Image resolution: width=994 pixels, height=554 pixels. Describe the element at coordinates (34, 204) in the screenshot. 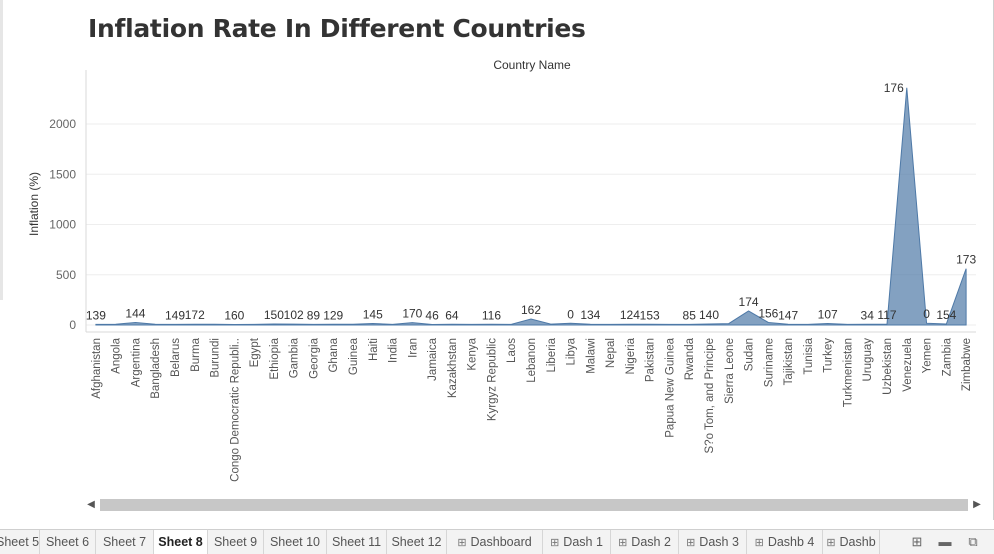

I see `y-axis-title: Inflation (%)` at that location.